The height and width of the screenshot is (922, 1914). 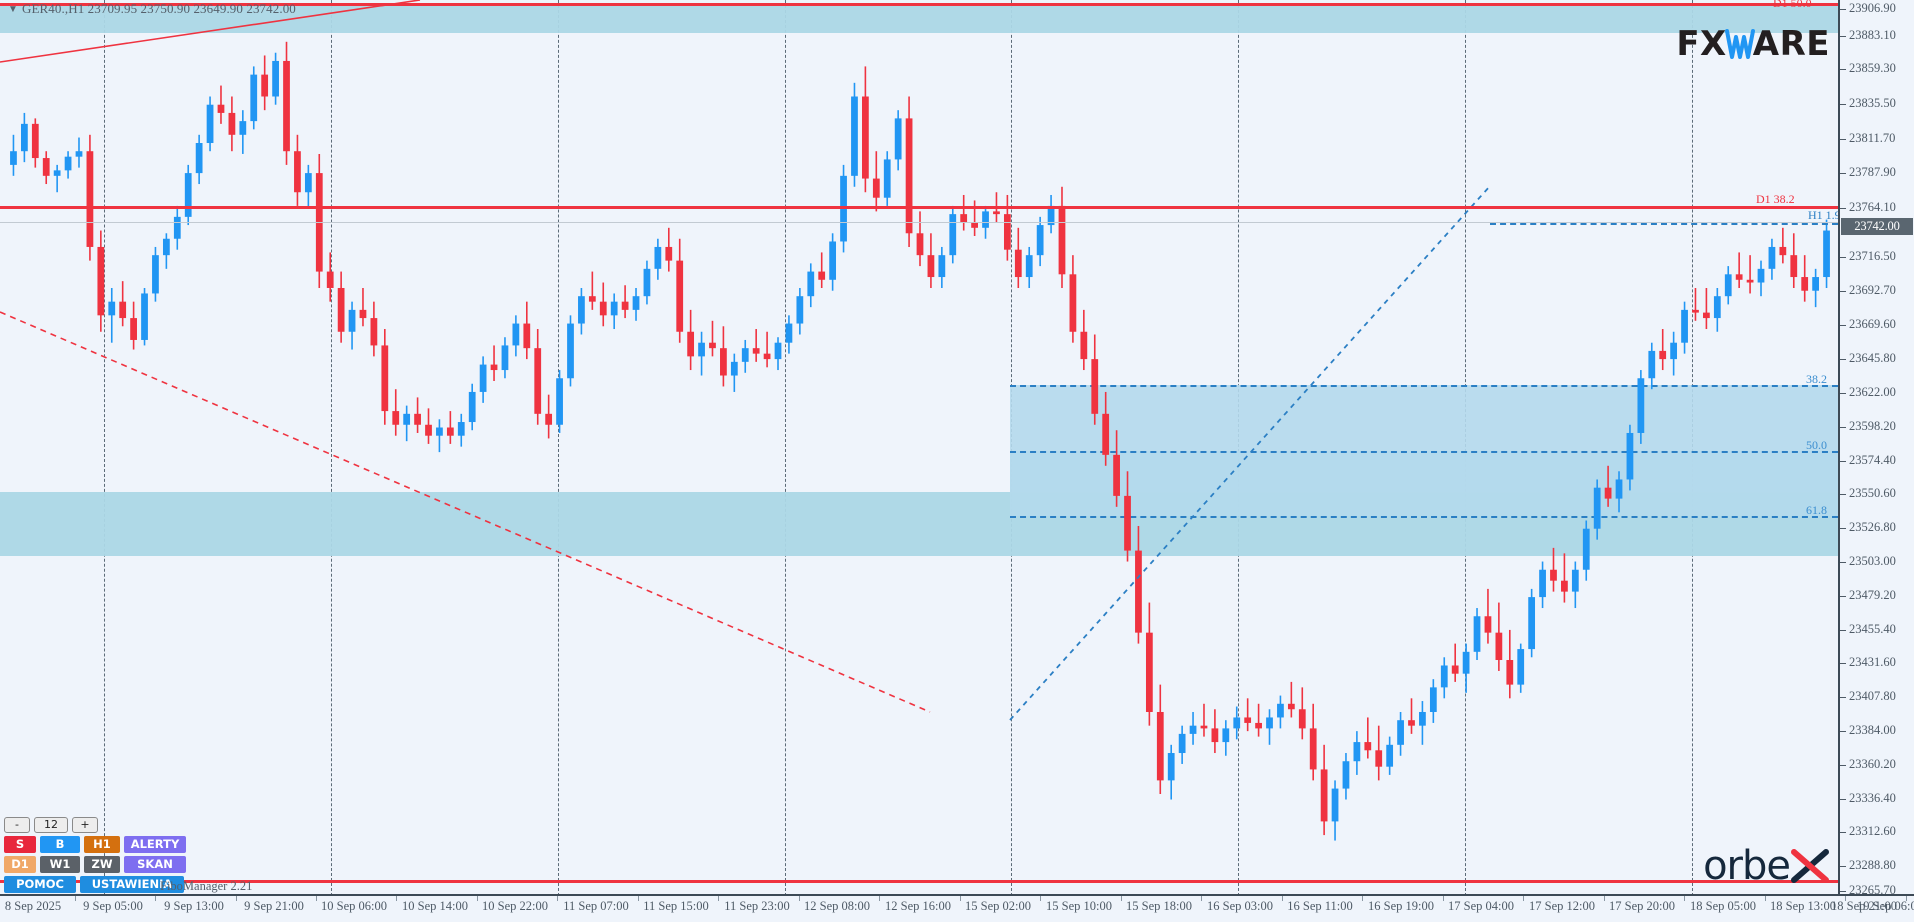 What do you see at coordinates (1877, 798) in the screenshot?
I see `price-tick: 23336.40` at bounding box center [1877, 798].